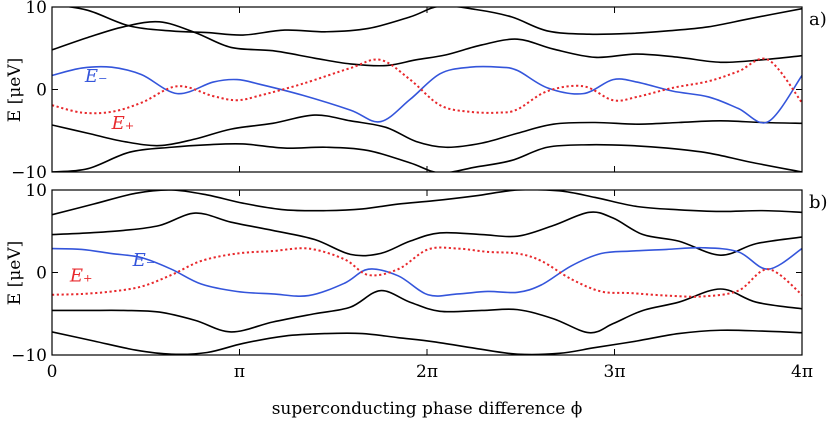 The width and height of the screenshot is (830, 421). Describe the element at coordinates (29, 173) in the screenshot. I see `panel-a-ytick-label-2: −10` at that location.